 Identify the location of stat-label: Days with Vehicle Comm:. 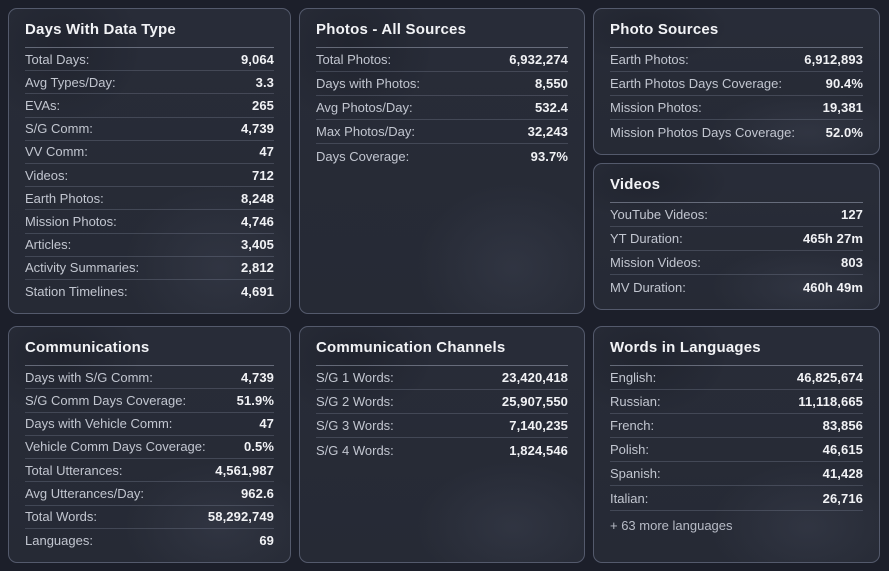
(99, 424).